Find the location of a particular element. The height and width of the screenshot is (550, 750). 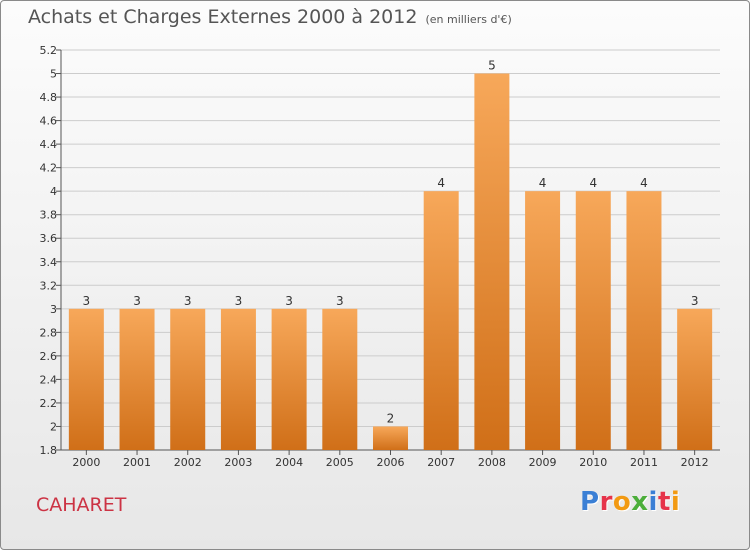

y-tick-label: 4 is located at coordinates (53, 191).